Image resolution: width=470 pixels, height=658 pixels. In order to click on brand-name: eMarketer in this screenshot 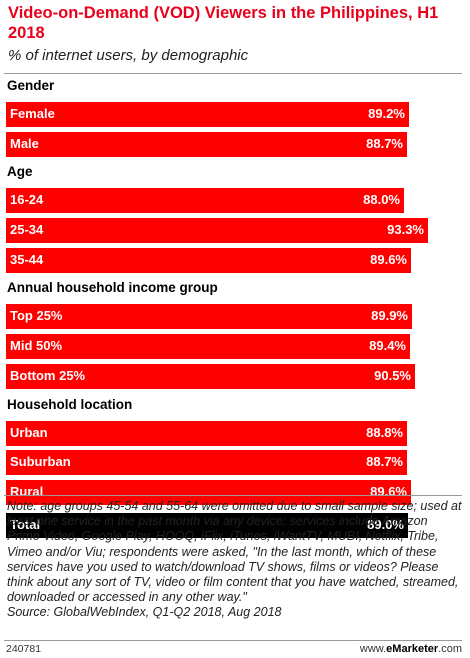, I will do `click(412, 649)`.